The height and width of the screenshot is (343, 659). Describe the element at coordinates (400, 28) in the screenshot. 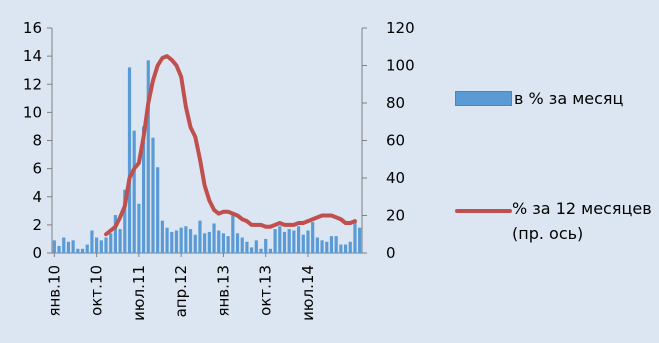

I see `y-right-tick-label: 120` at that location.